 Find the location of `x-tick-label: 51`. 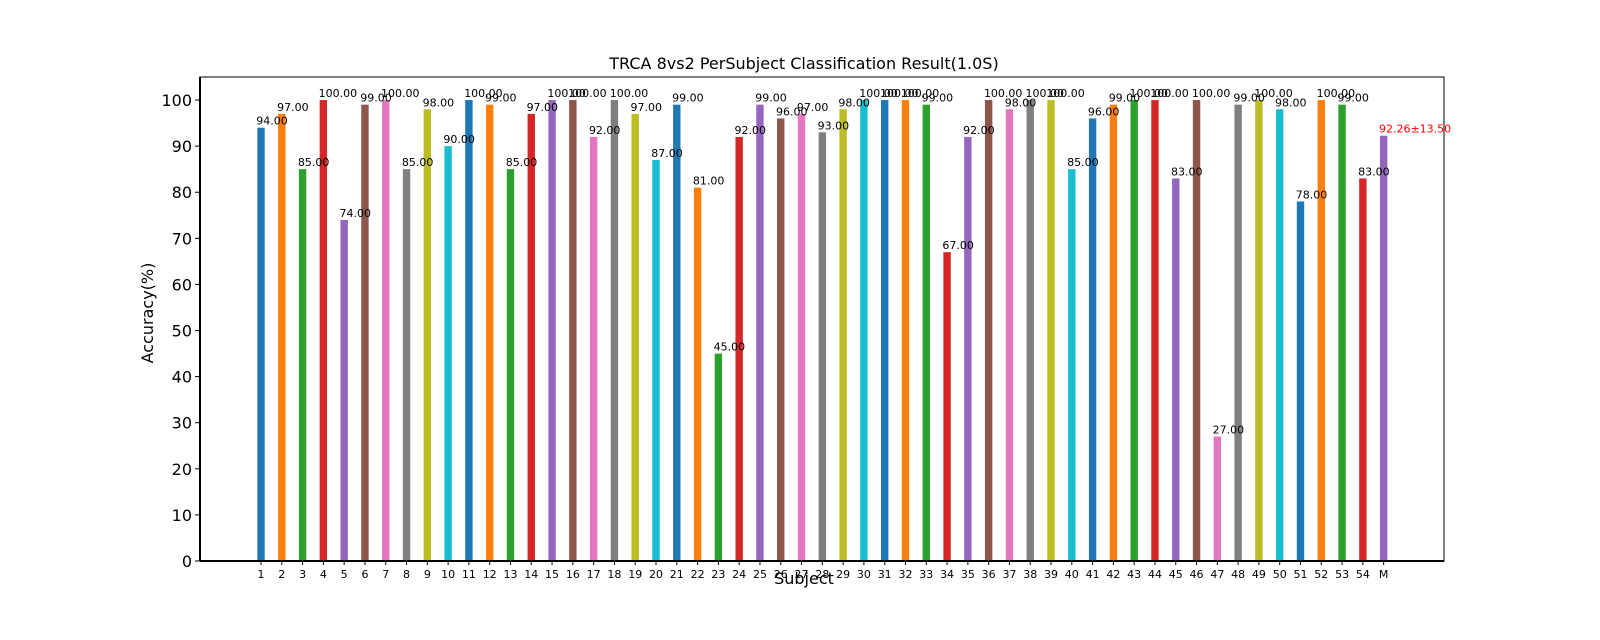

x-tick-label: 51 is located at coordinates (1301, 574).